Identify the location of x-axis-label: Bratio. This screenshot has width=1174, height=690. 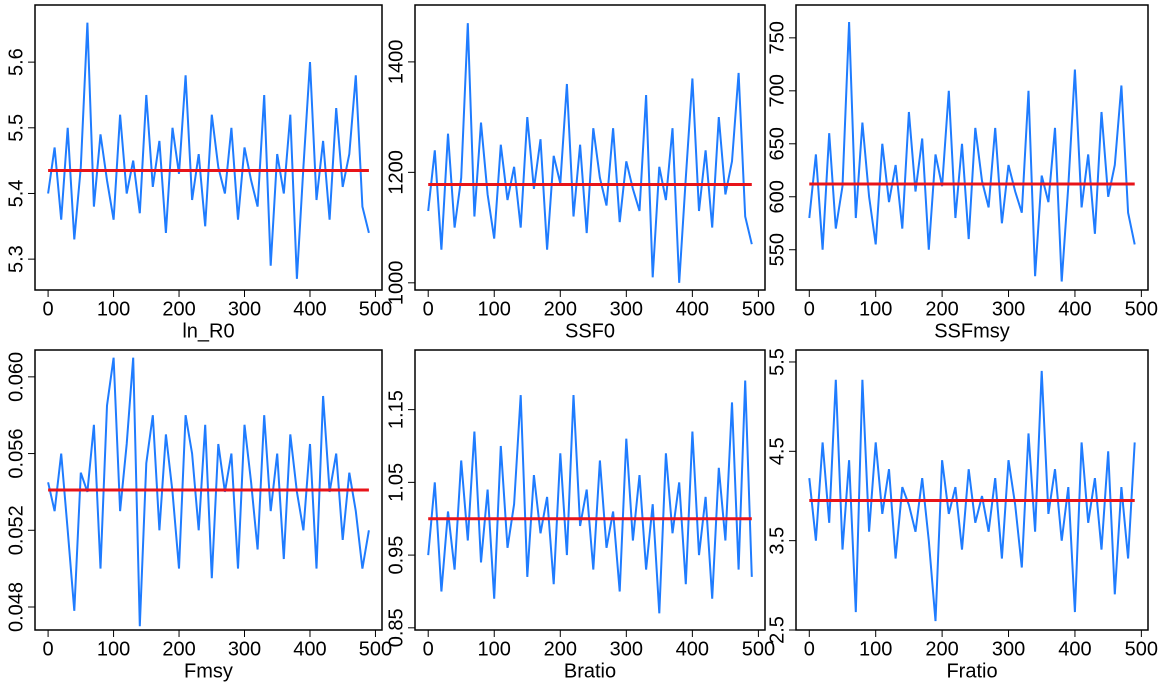
(590, 671).